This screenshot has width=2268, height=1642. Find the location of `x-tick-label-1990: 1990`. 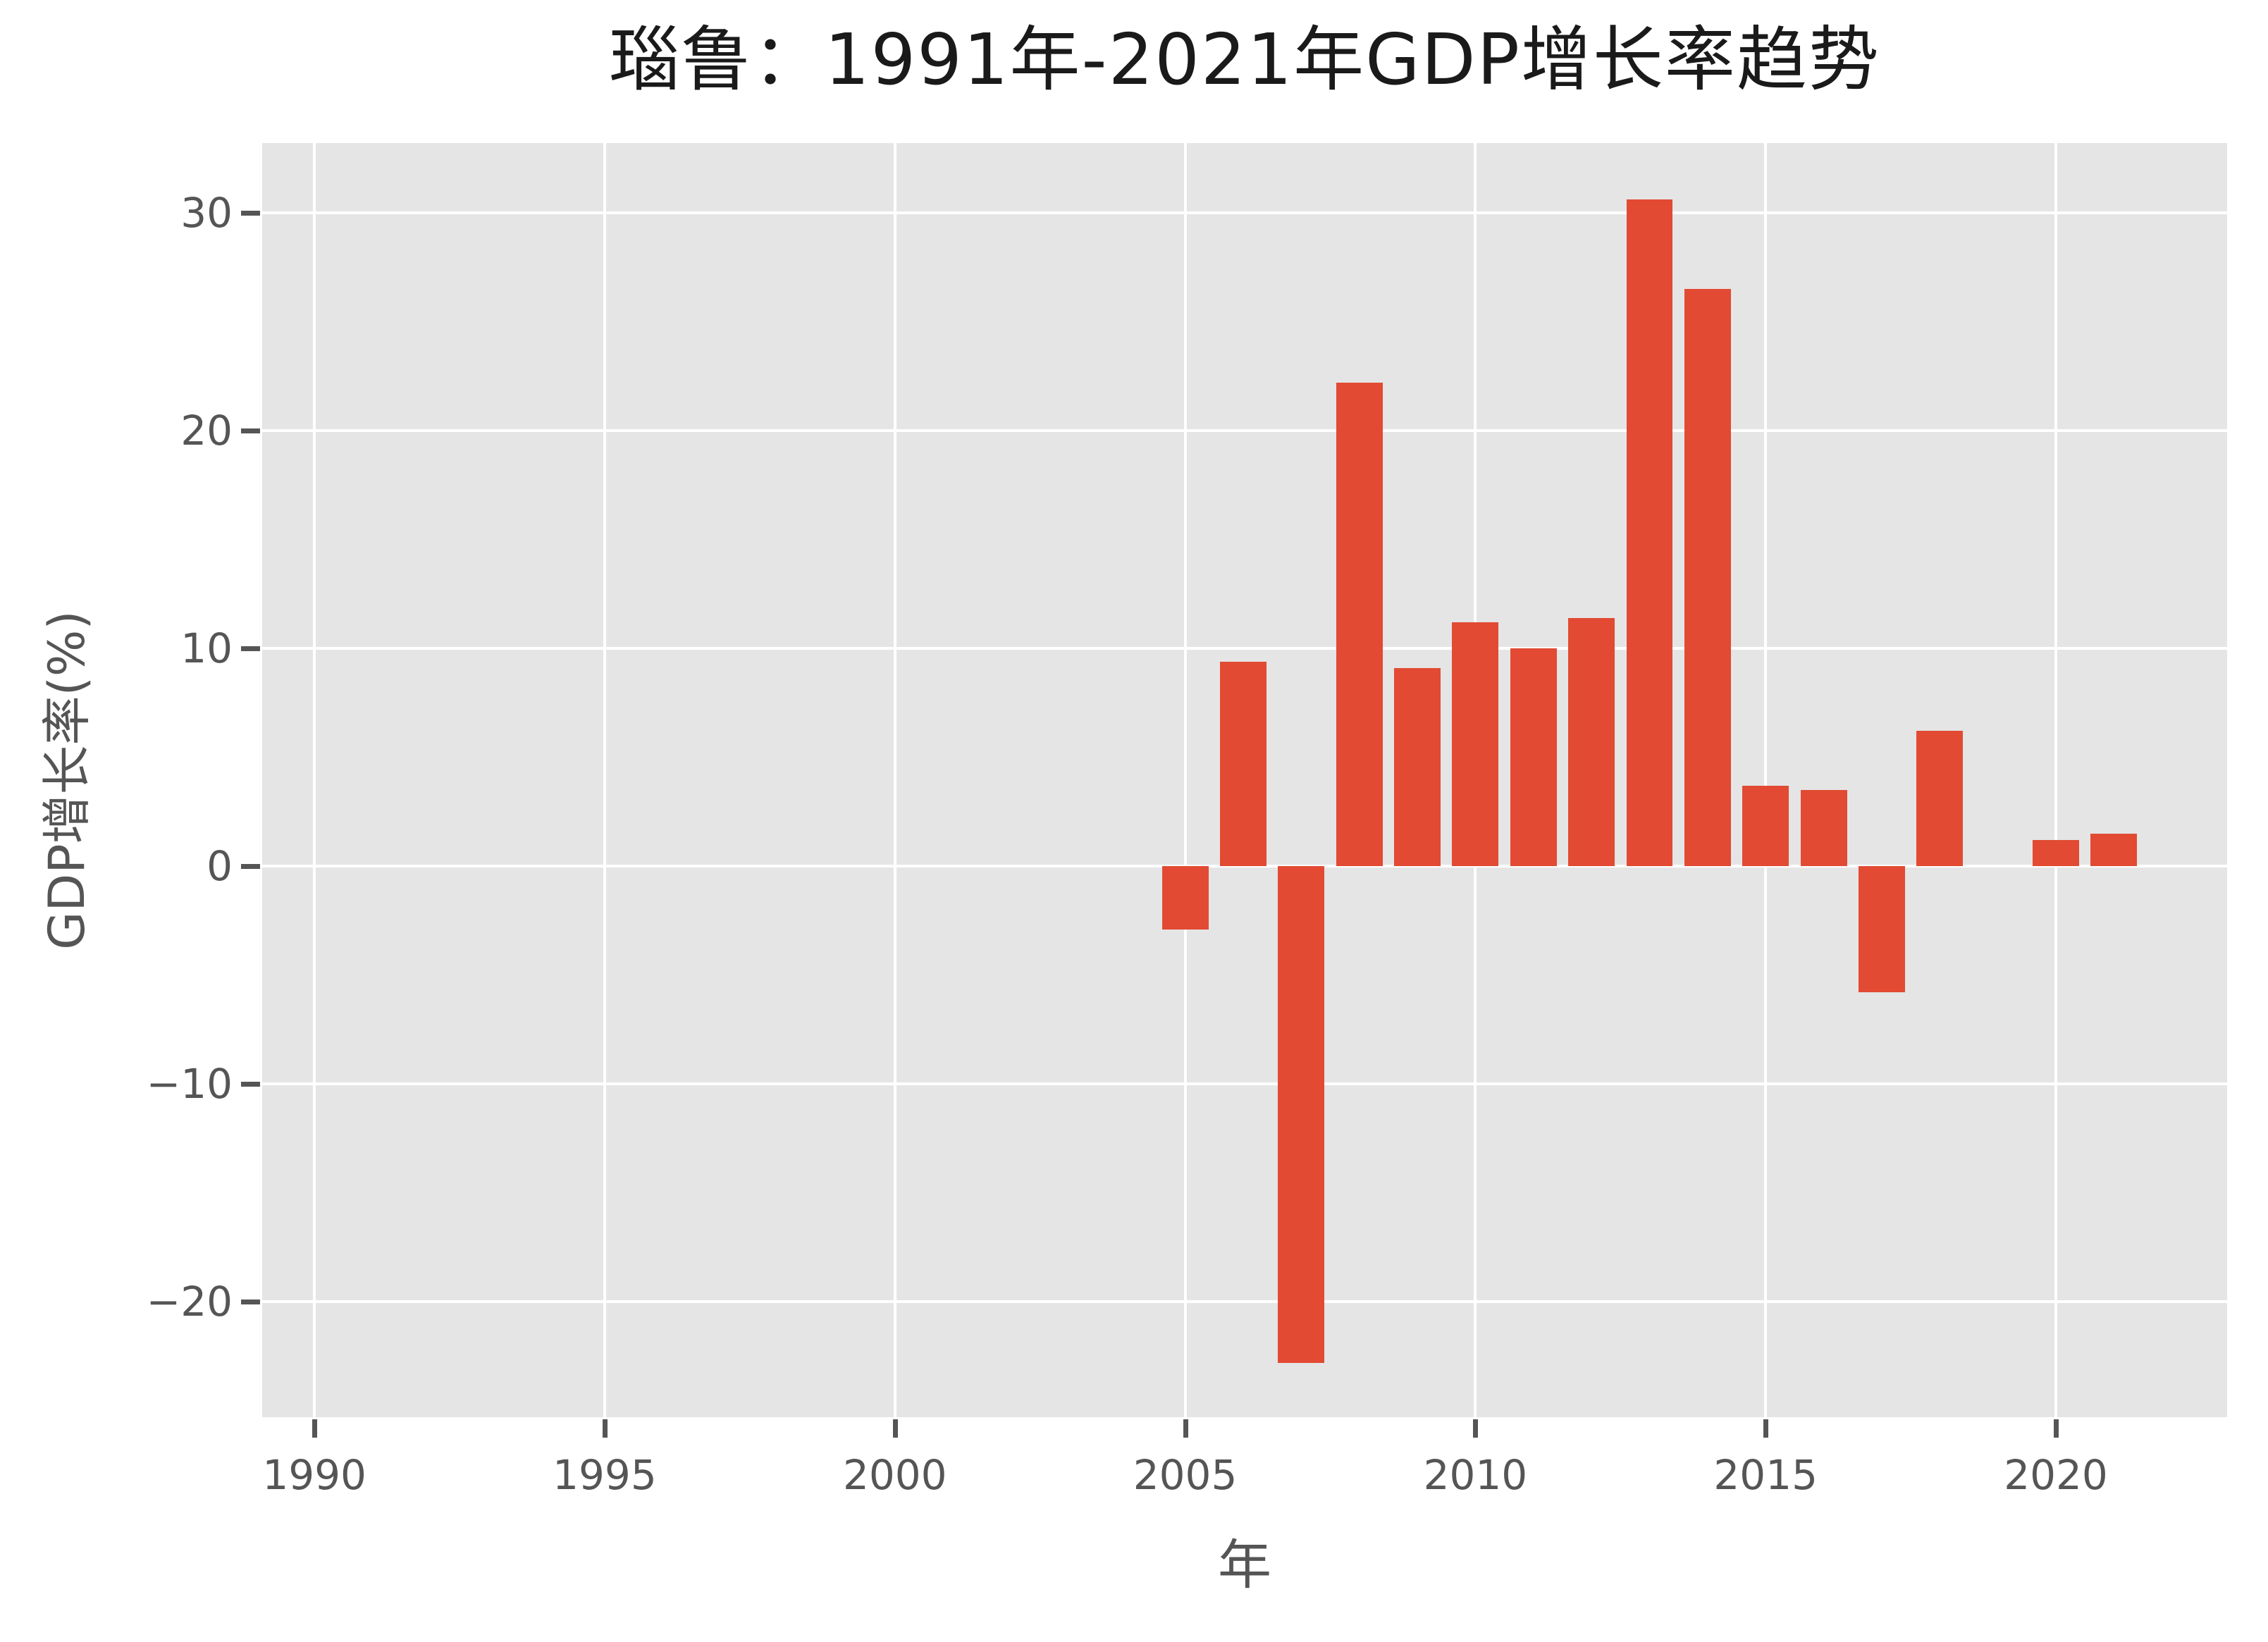

x-tick-label-1990: 1990 is located at coordinates (314, 1475).